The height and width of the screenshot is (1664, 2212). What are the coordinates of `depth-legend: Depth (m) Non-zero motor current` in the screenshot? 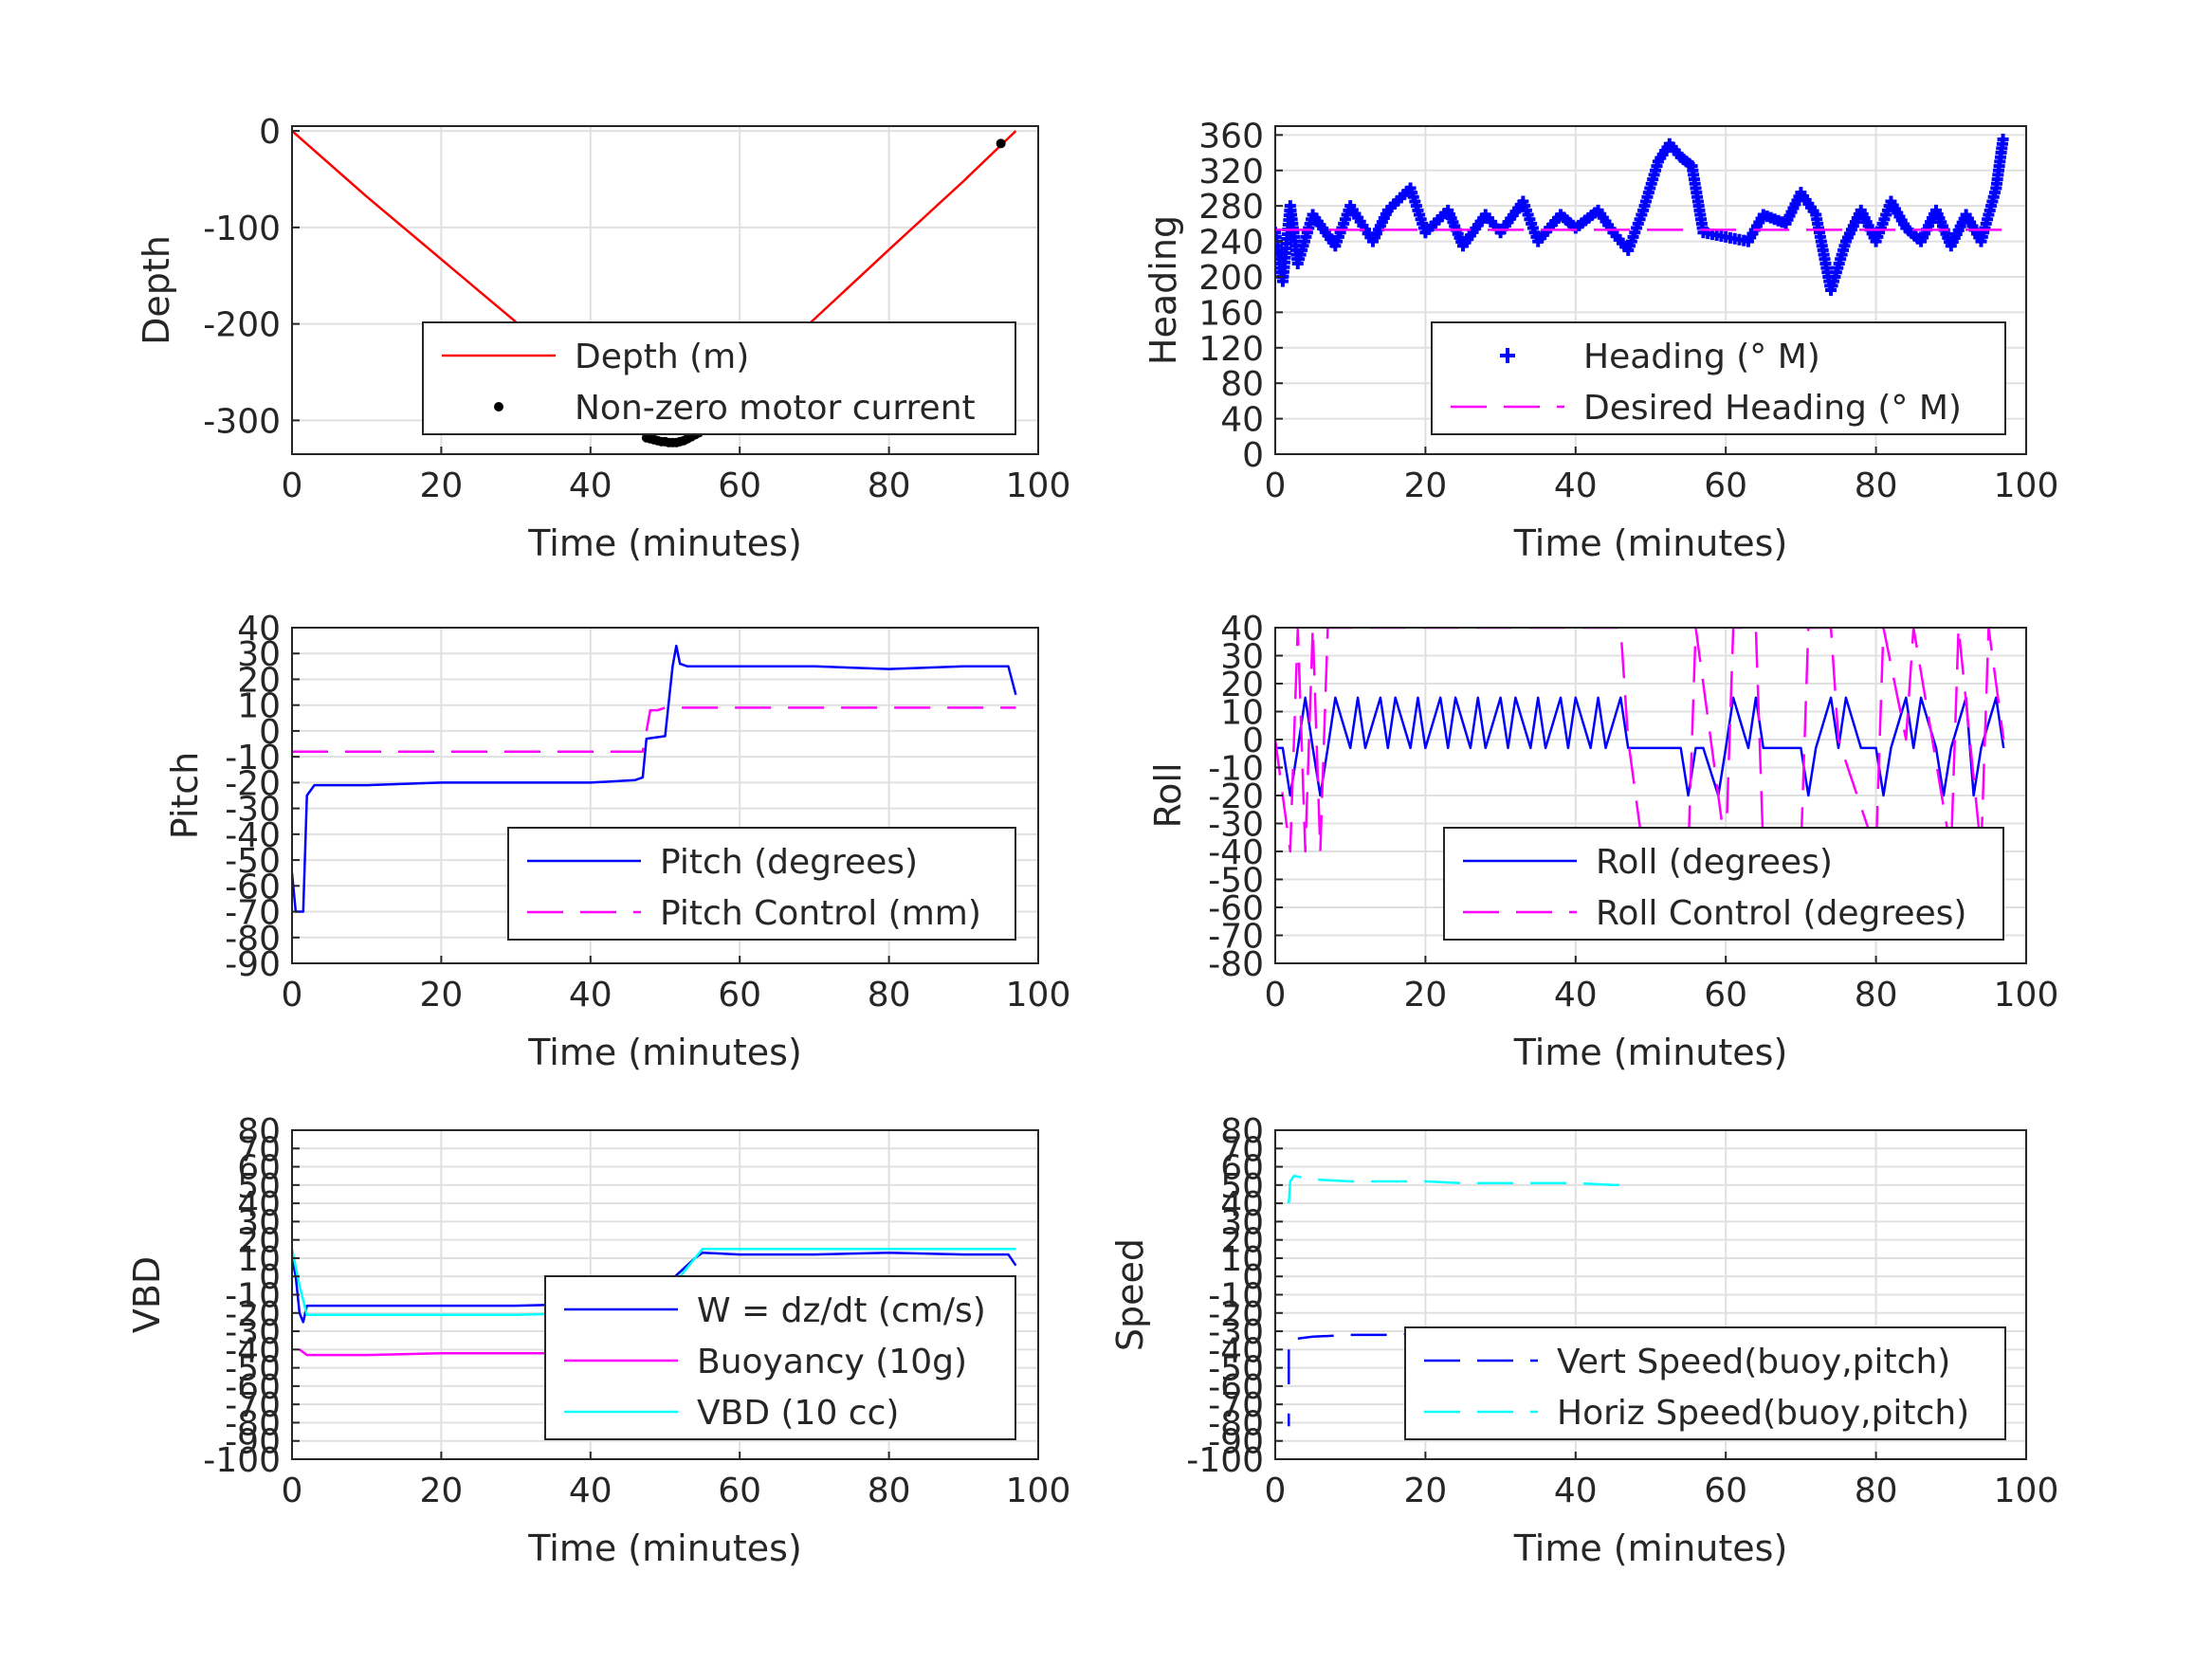 It's located at (719, 378).